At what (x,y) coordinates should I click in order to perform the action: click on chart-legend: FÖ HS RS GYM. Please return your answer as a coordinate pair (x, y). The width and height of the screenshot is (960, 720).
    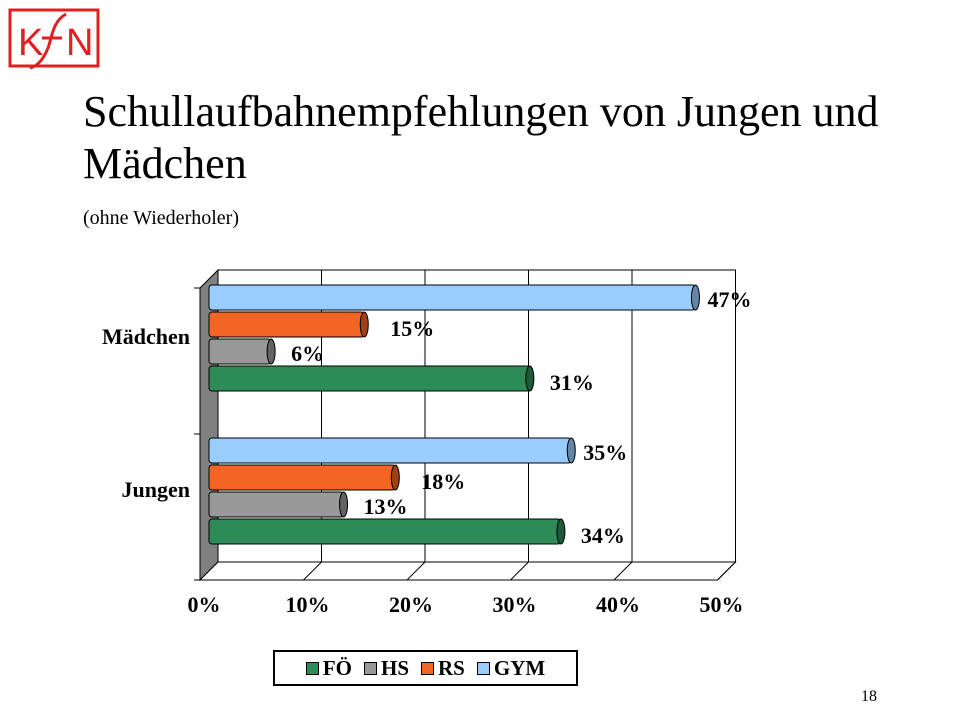
    Looking at the image, I should click on (425, 668).